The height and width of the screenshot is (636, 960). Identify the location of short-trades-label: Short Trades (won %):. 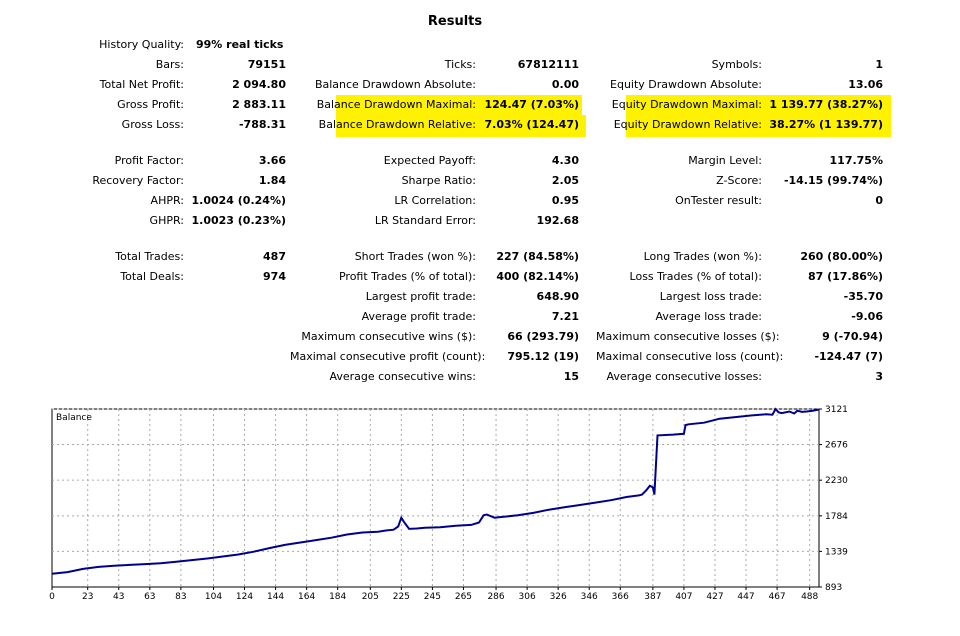
(415, 256).